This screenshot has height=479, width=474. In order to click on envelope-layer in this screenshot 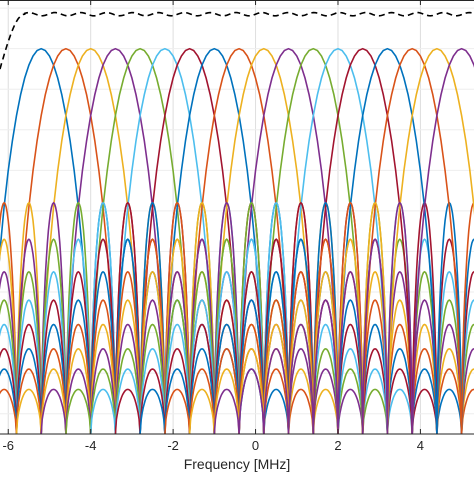, I will do `click(237, 41)`.